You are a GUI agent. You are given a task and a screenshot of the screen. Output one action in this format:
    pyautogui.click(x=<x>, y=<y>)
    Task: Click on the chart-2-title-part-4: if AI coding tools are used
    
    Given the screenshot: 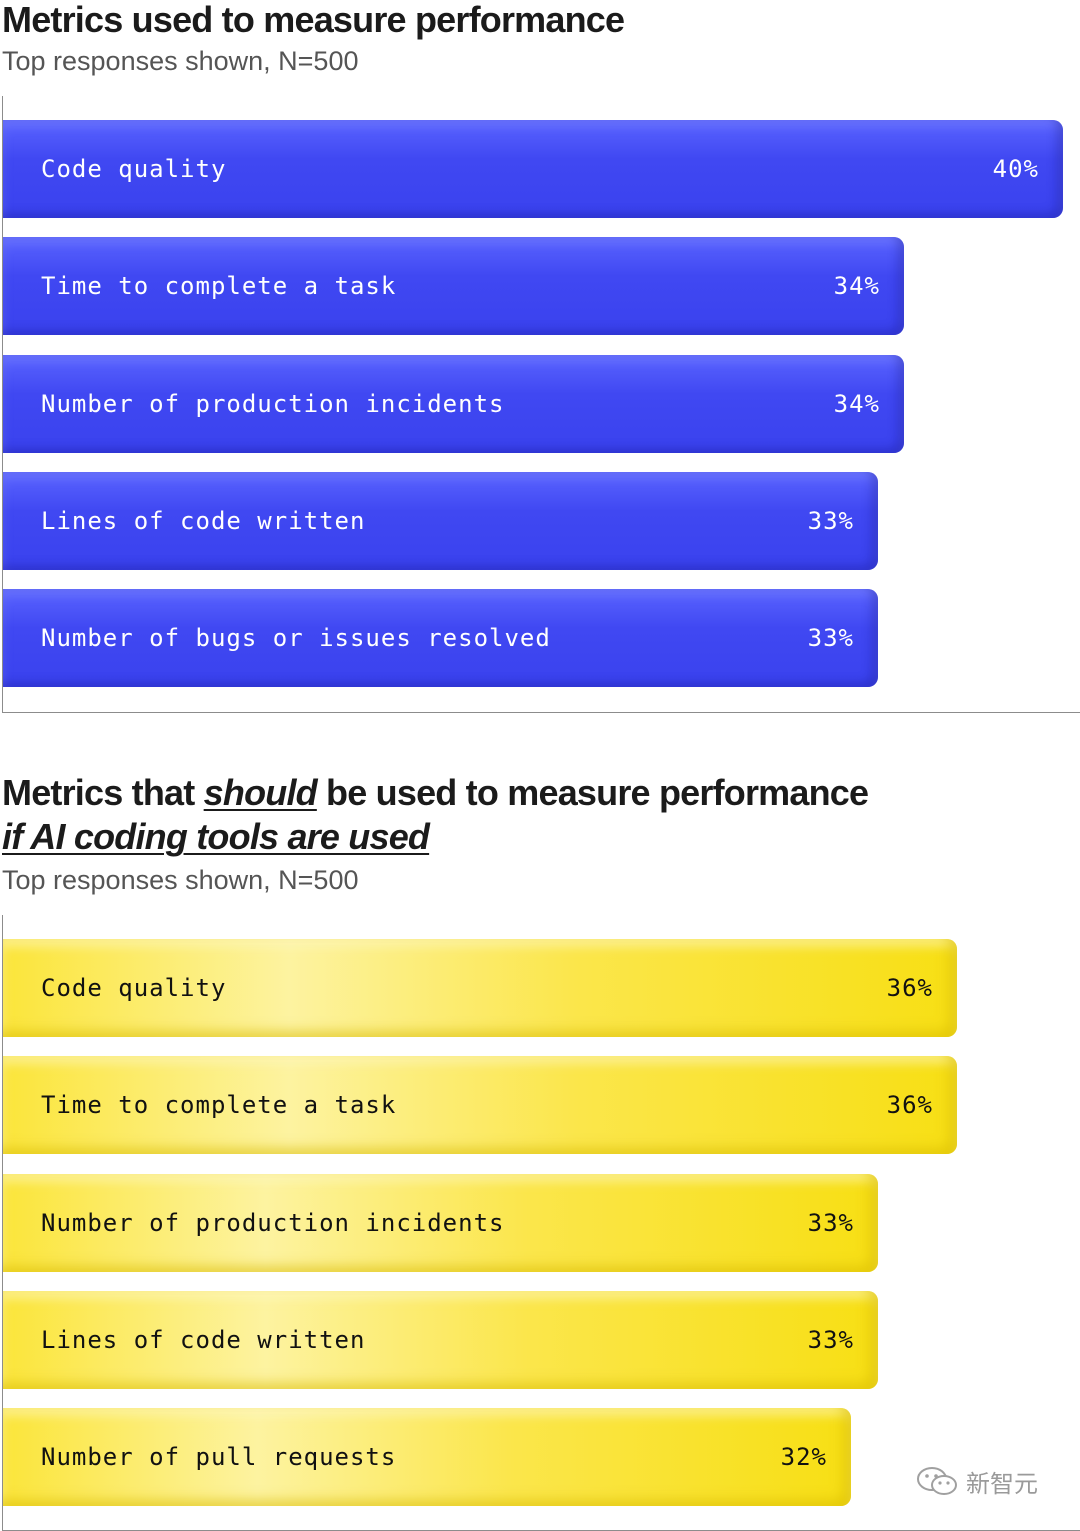 What is the action you would take?
    pyautogui.click(x=216, y=836)
    